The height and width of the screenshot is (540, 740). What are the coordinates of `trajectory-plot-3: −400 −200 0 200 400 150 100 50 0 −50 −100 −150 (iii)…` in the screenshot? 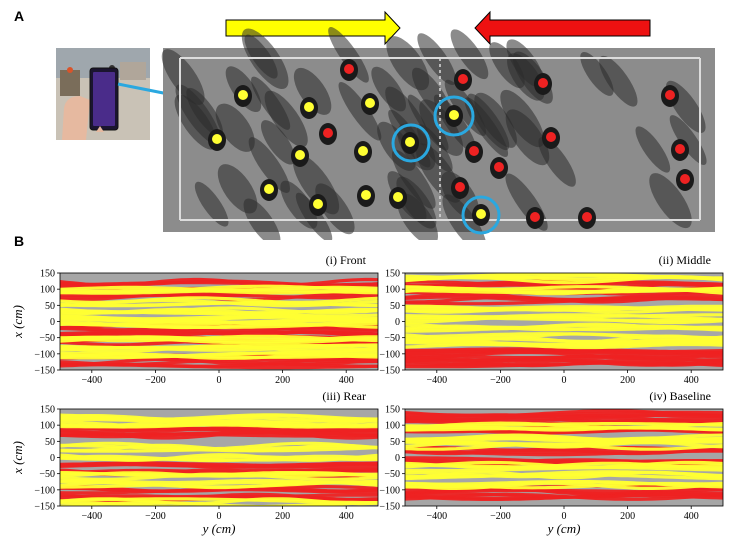 It's located at (194, 462).